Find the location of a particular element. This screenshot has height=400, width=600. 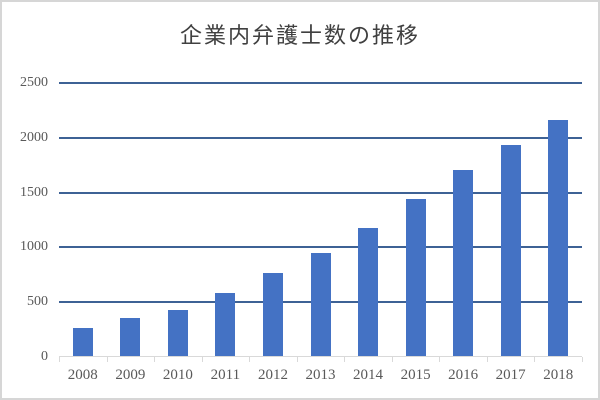

bar-2015 is located at coordinates (415, 277).